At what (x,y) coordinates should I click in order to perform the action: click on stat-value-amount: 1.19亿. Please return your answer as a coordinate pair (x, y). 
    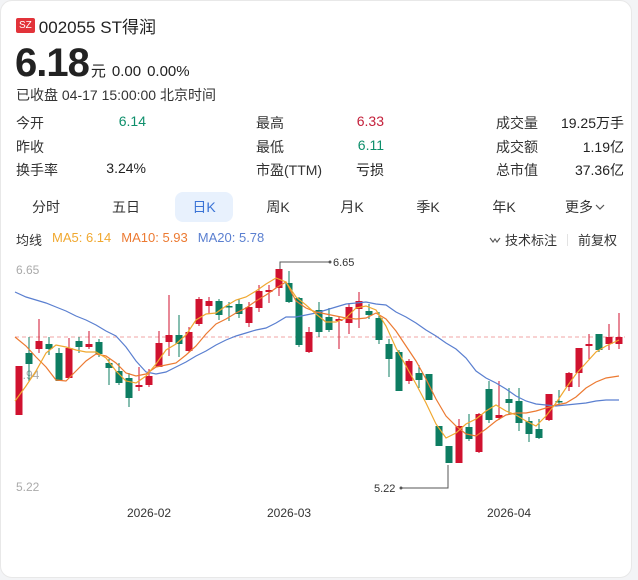
    Looking at the image, I should click on (603, 147).